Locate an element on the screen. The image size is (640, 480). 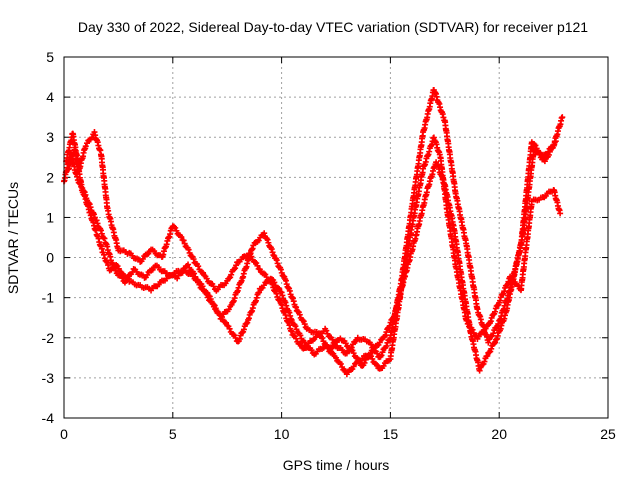
x-tick-label: 20 is located at coordinates (499, 434).